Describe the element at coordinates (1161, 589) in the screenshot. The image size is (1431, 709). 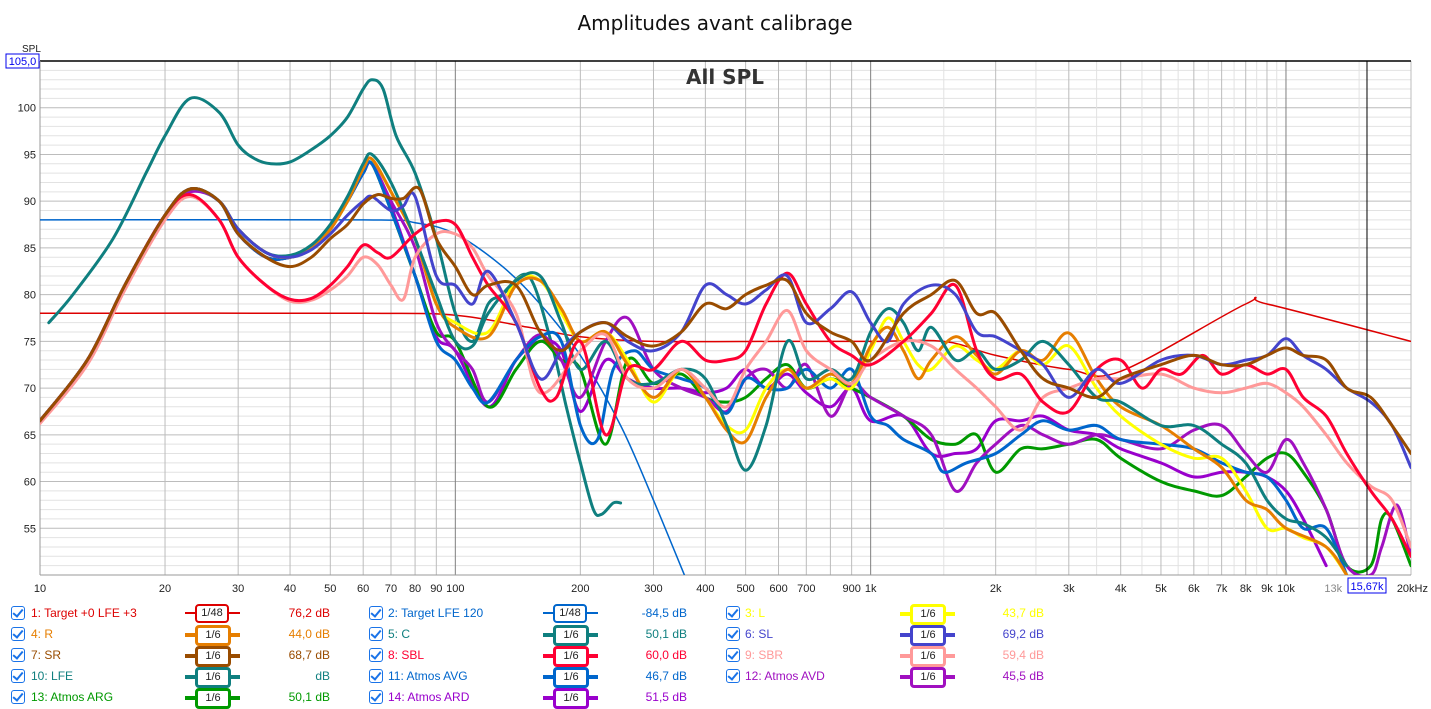
I see `x-tick-label: 5k` at that location.